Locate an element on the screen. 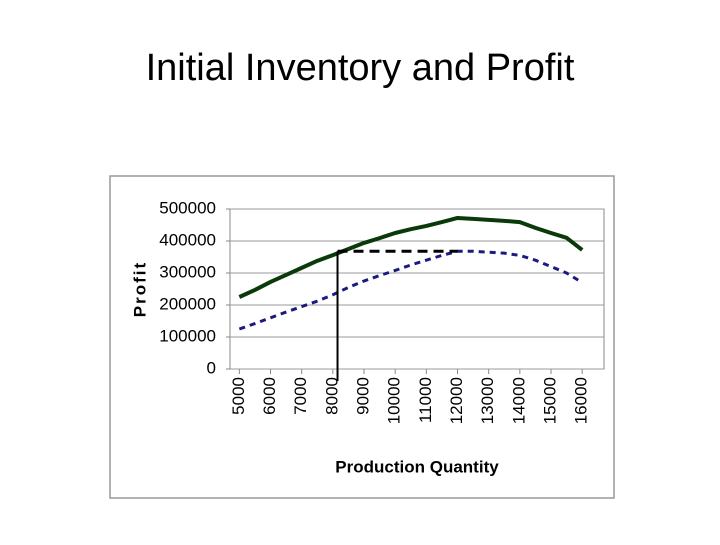 The width and height of the screenshot is (720, 545). y-tick-label: 200000 is located at coordinates (187, 303).